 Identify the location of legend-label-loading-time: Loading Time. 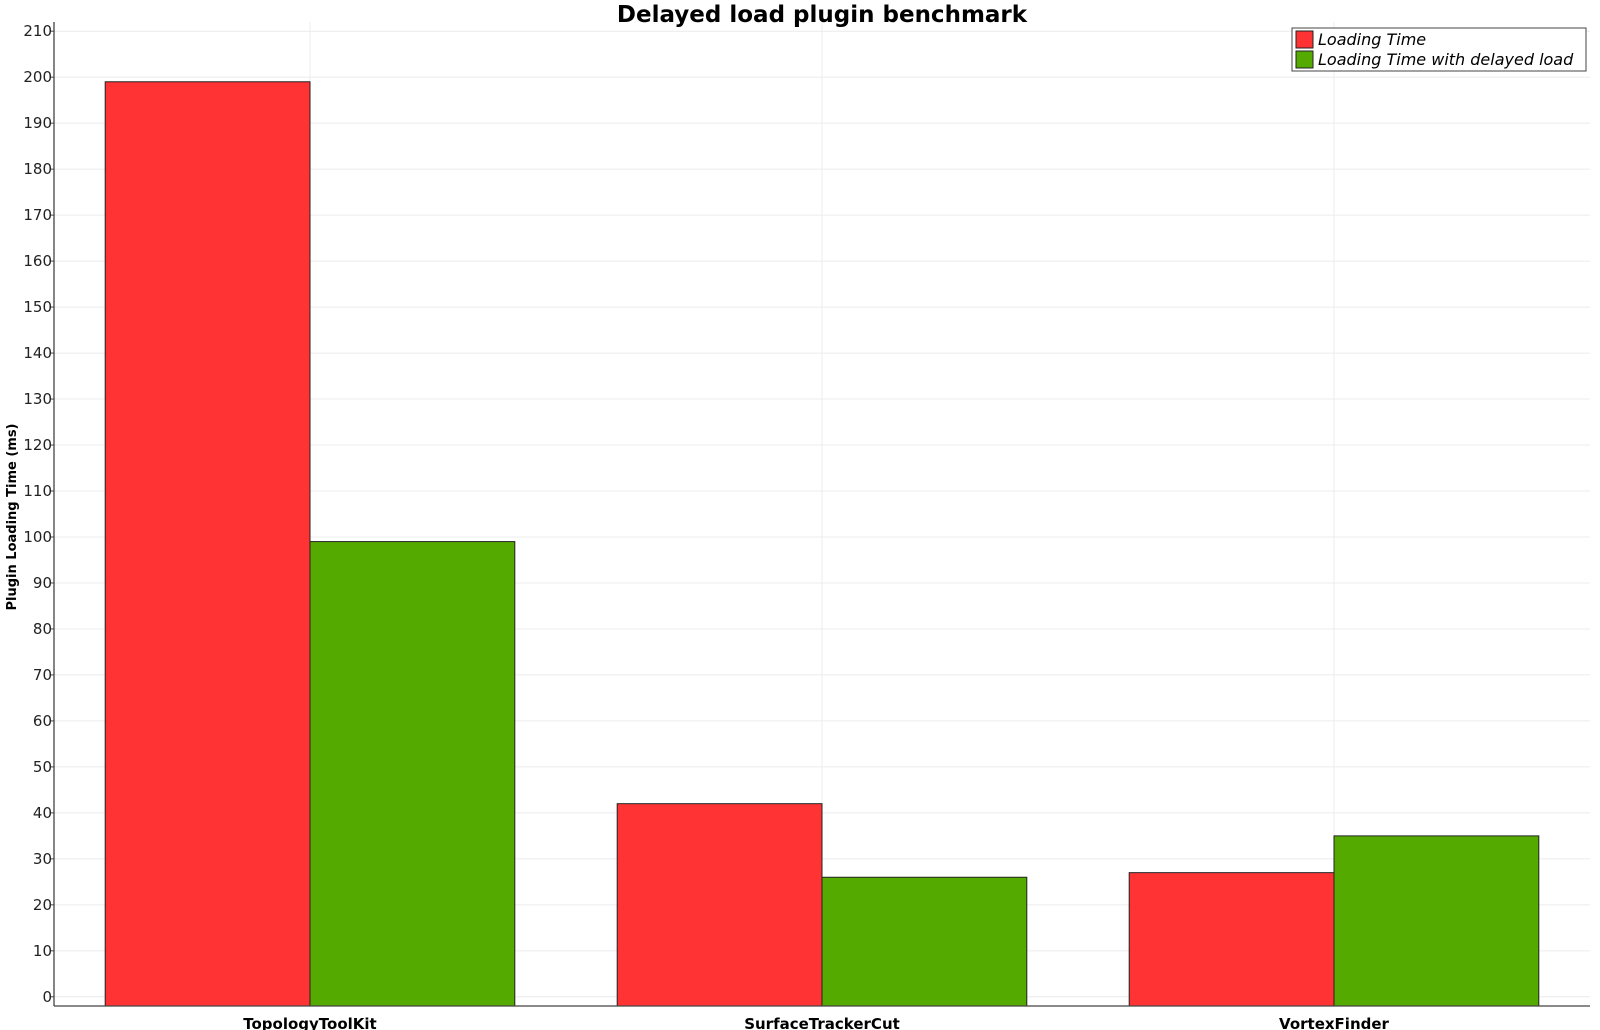
(1372, 39).